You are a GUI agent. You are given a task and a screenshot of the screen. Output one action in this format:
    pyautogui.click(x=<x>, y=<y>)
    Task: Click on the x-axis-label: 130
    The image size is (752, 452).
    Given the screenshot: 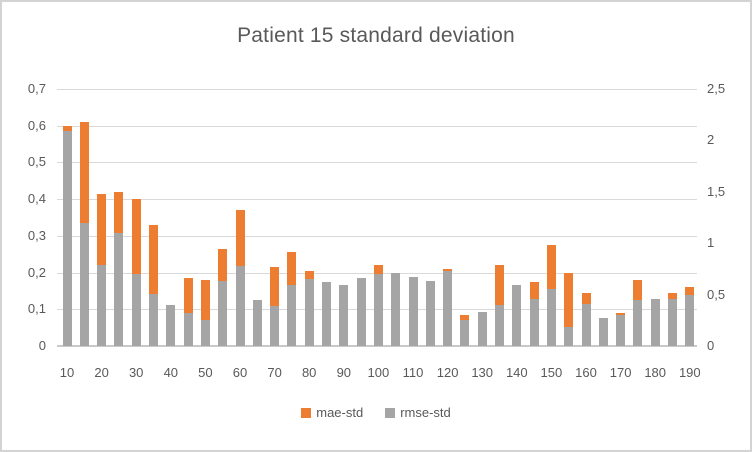 What is the action you would take?
    pyautogui.click(x=482, y=372)
    